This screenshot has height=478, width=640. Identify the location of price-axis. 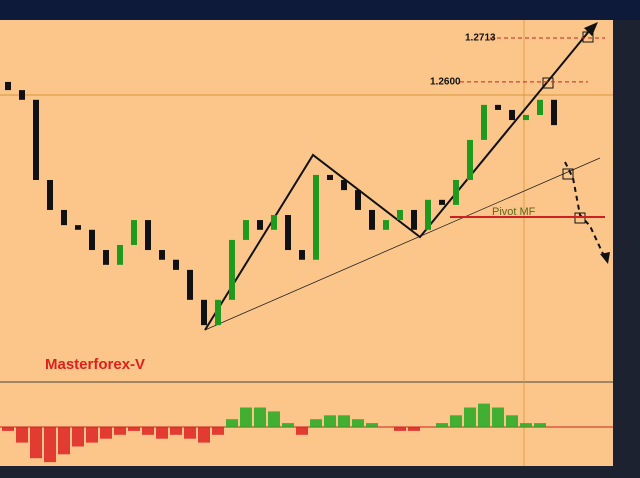
(626, 249).